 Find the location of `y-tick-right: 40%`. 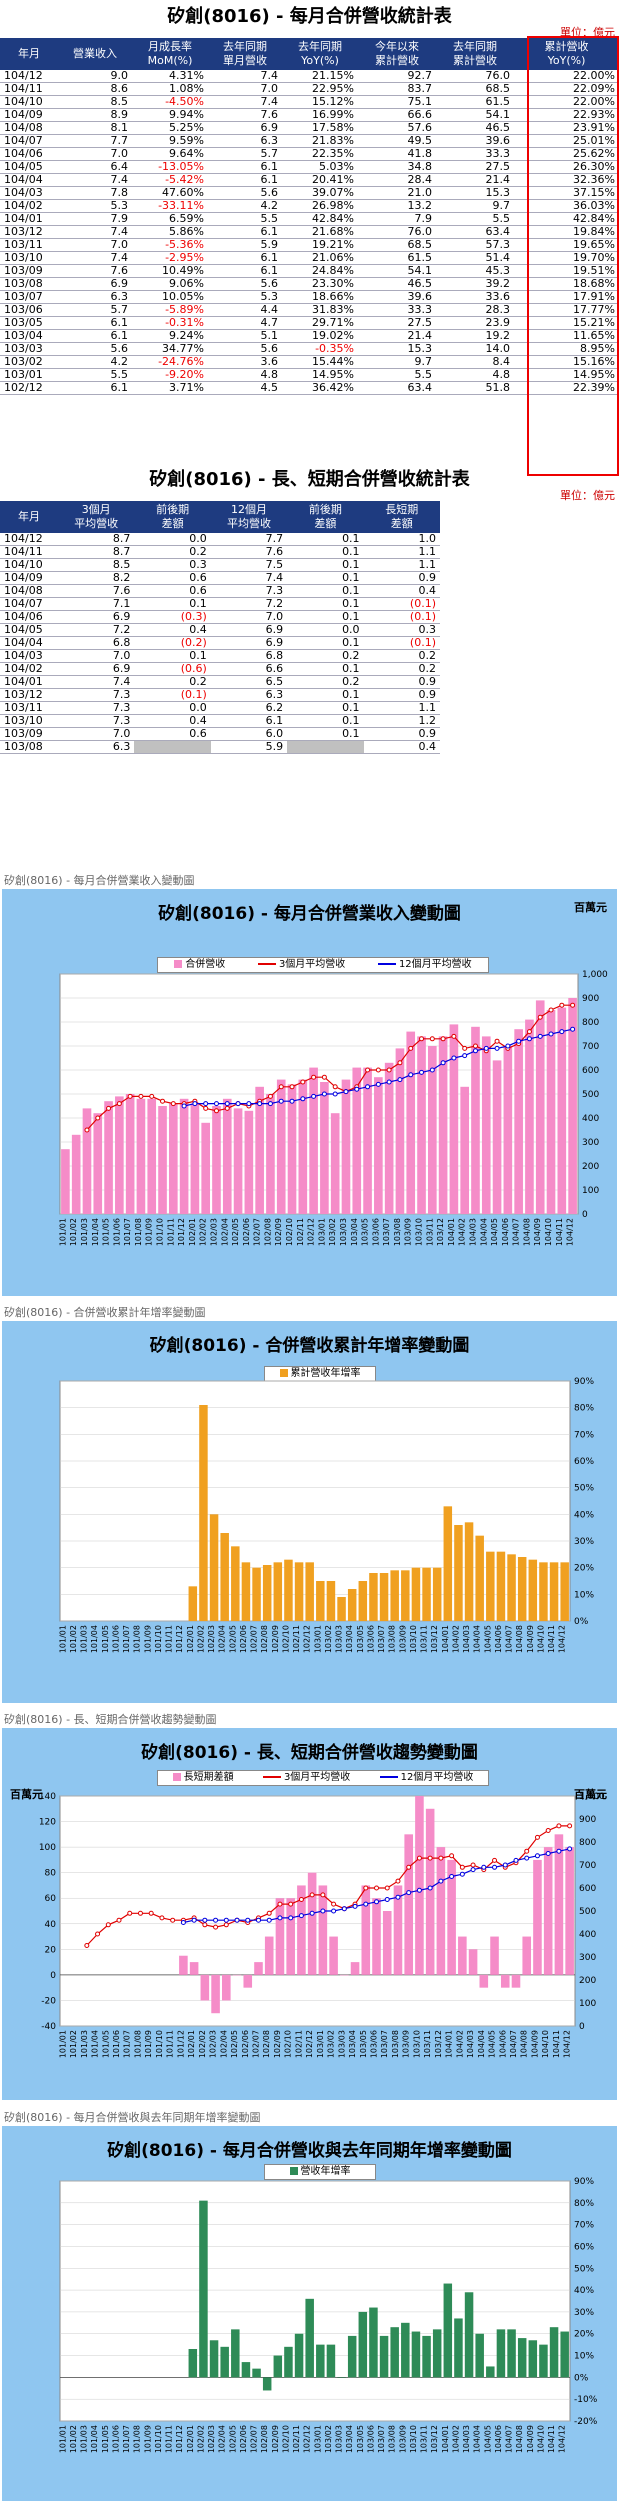

y-tick-right: 40% is located at coordinates (584, 2291).